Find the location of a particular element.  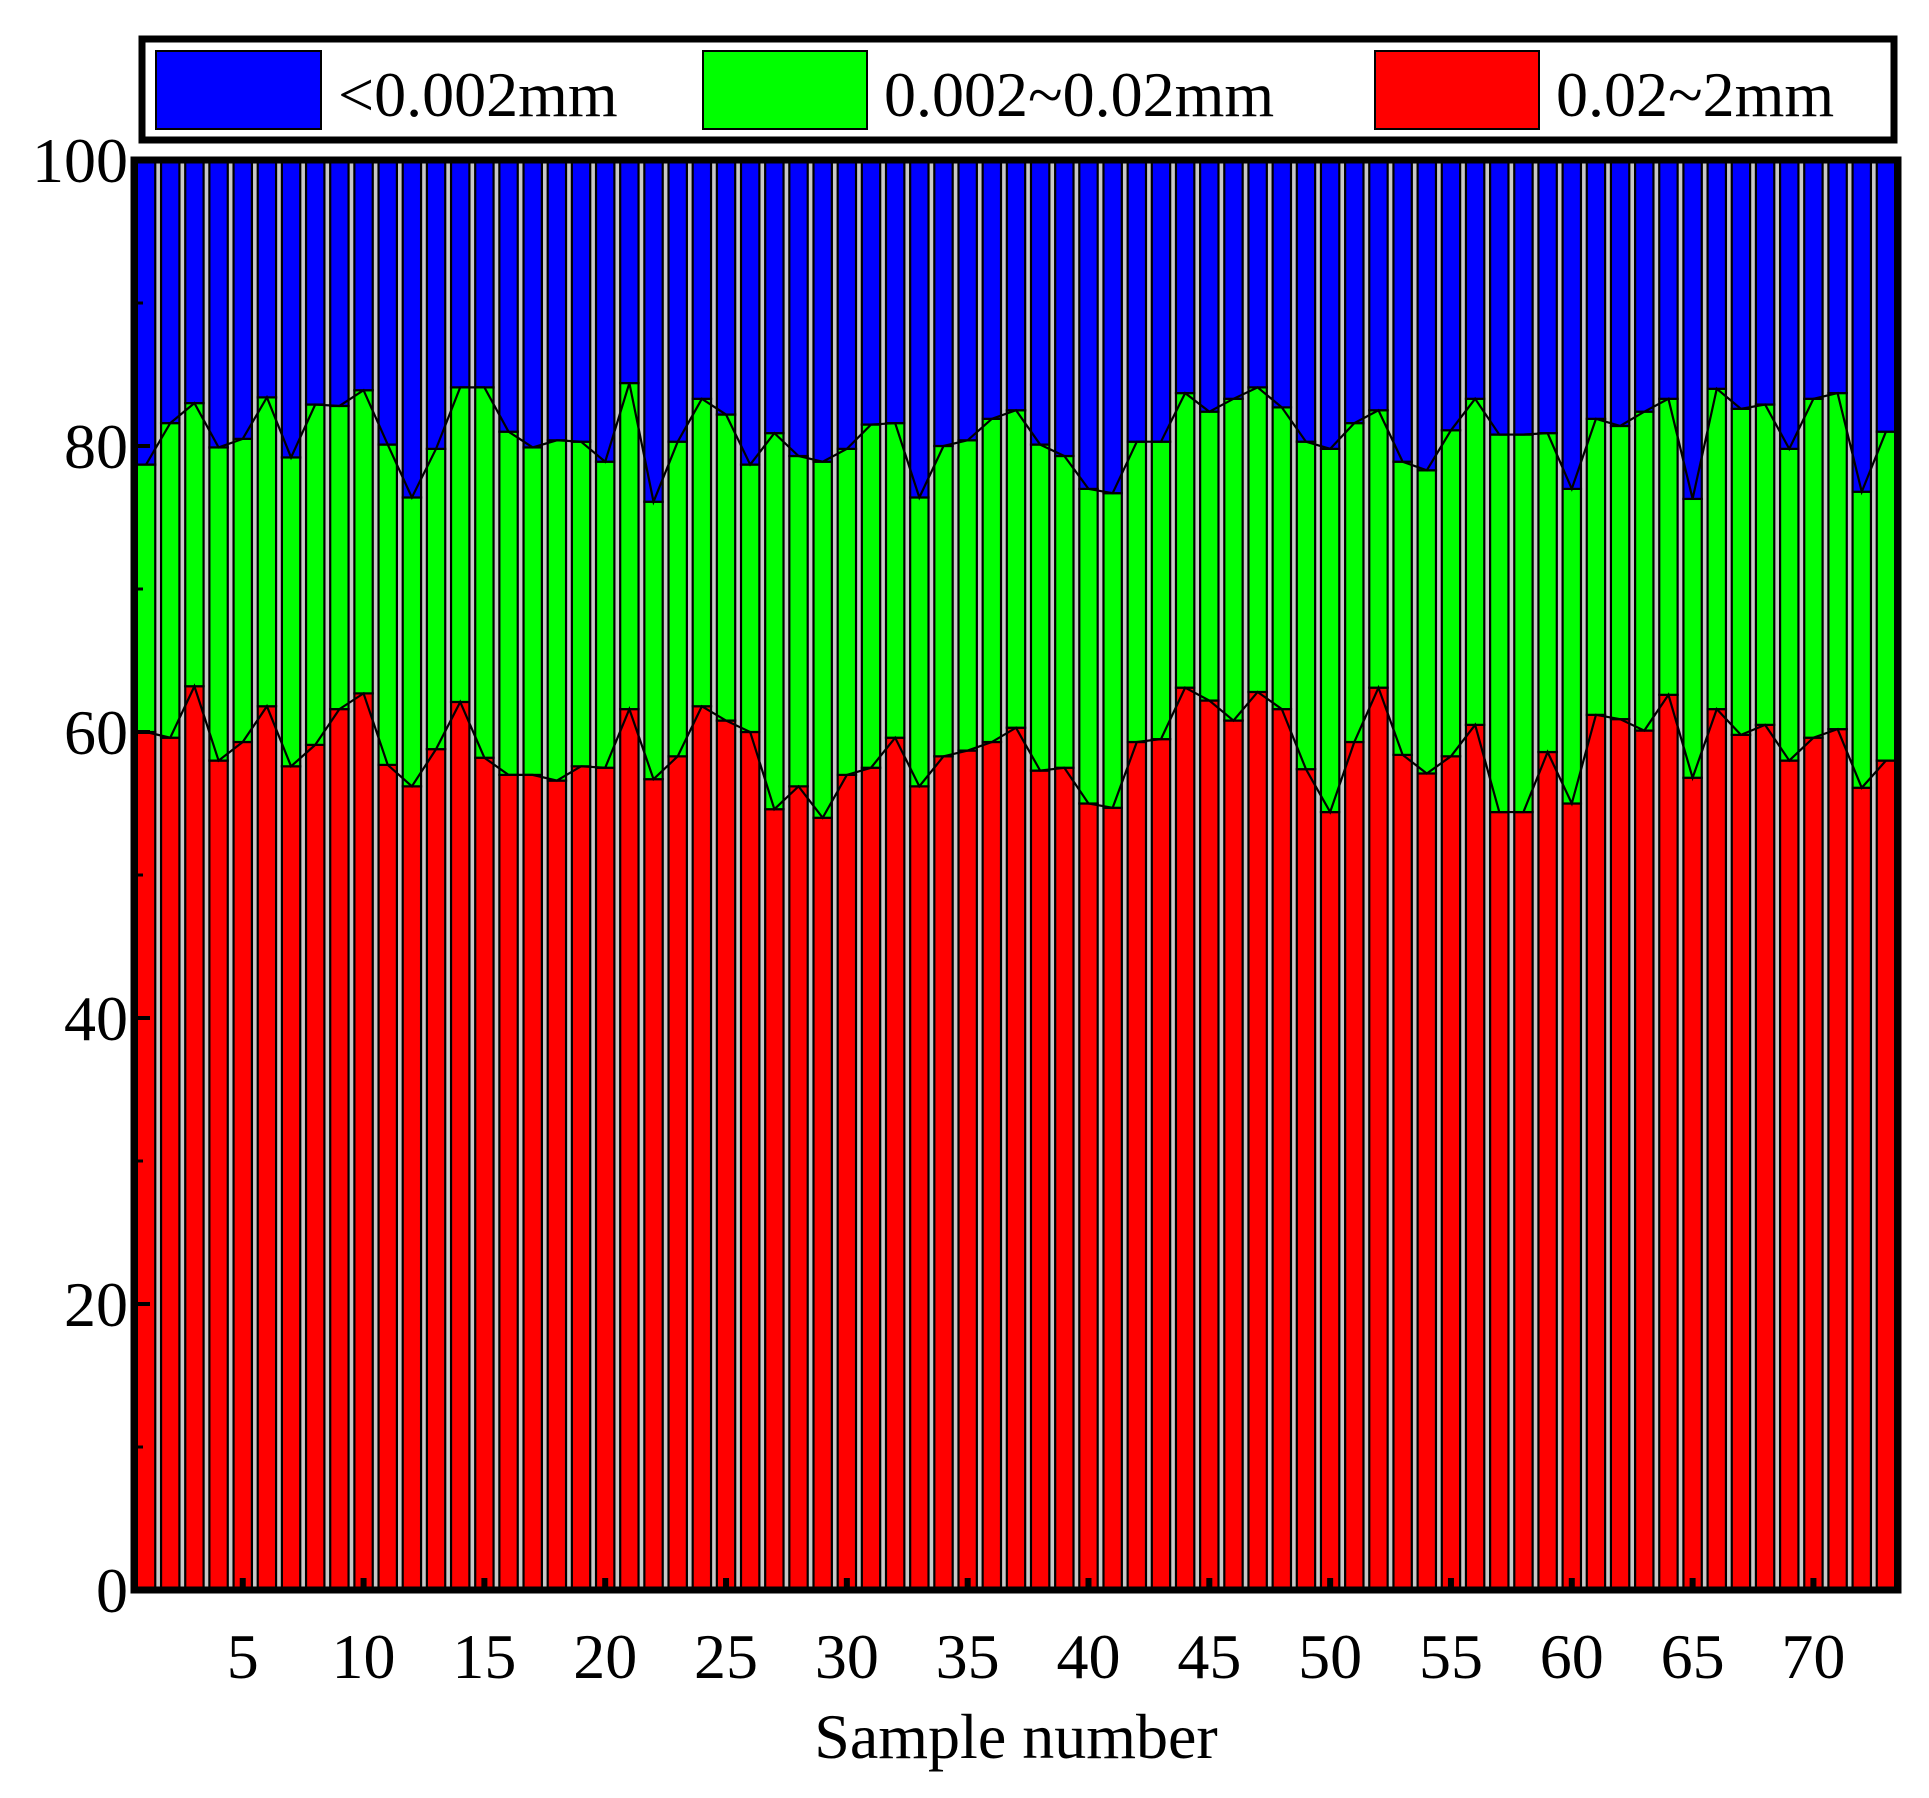

x-tick-label-10: 10 is located at coordinates (364, 1656).